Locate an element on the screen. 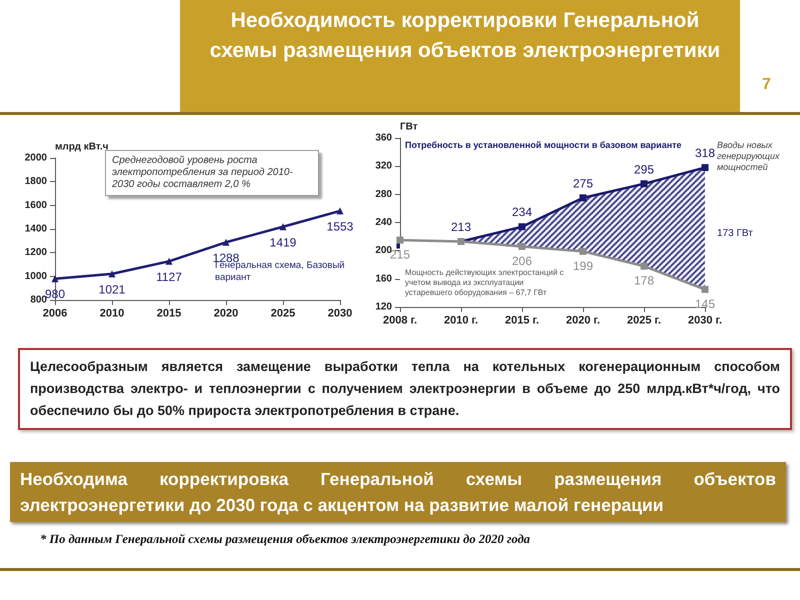  data-label: 145 is located at coordinates (705, 303).